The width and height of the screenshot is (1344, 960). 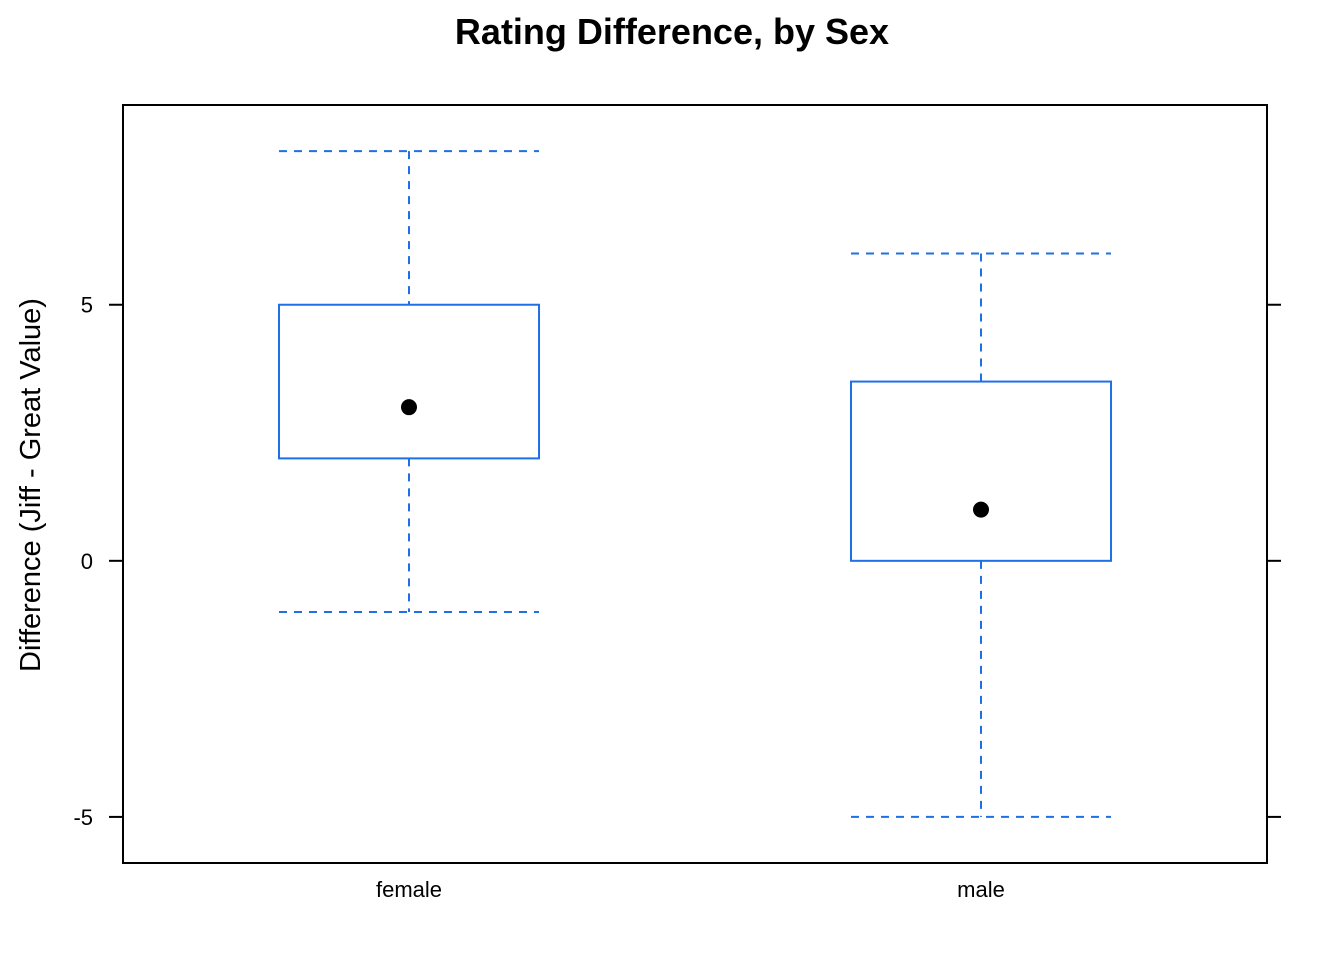 I want to click on x-axis: female male, so click(x=690, y=889).